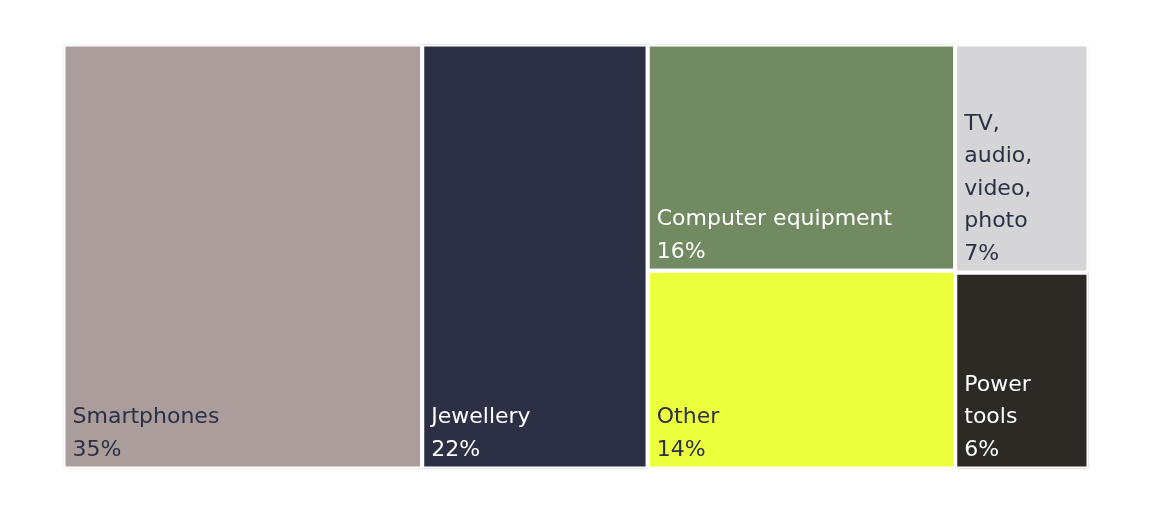 The image size is (1152, 508). Describe the element at coordinates (146, 415) in the screenshot. I see `category-label: Smartphones` at that location.